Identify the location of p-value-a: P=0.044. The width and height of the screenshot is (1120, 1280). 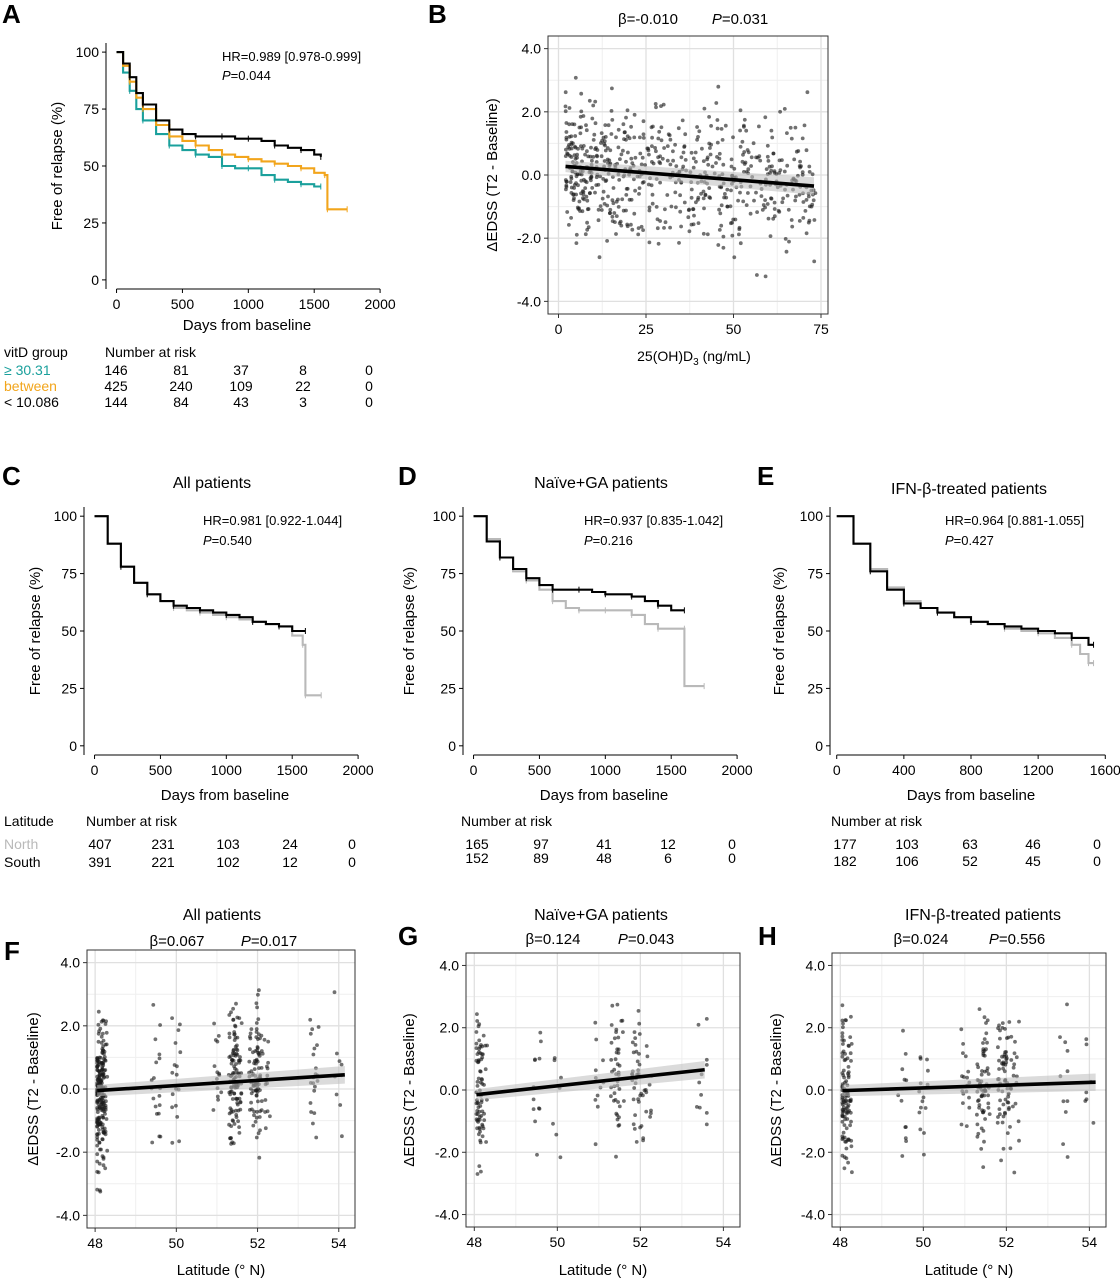
(246, 75).